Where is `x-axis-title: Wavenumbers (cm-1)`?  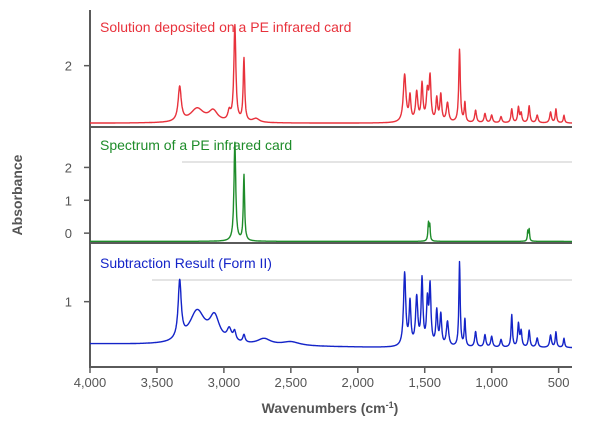
x-axis-title: Wavenumbers (cm-1) is located at coordinates (330, 408).